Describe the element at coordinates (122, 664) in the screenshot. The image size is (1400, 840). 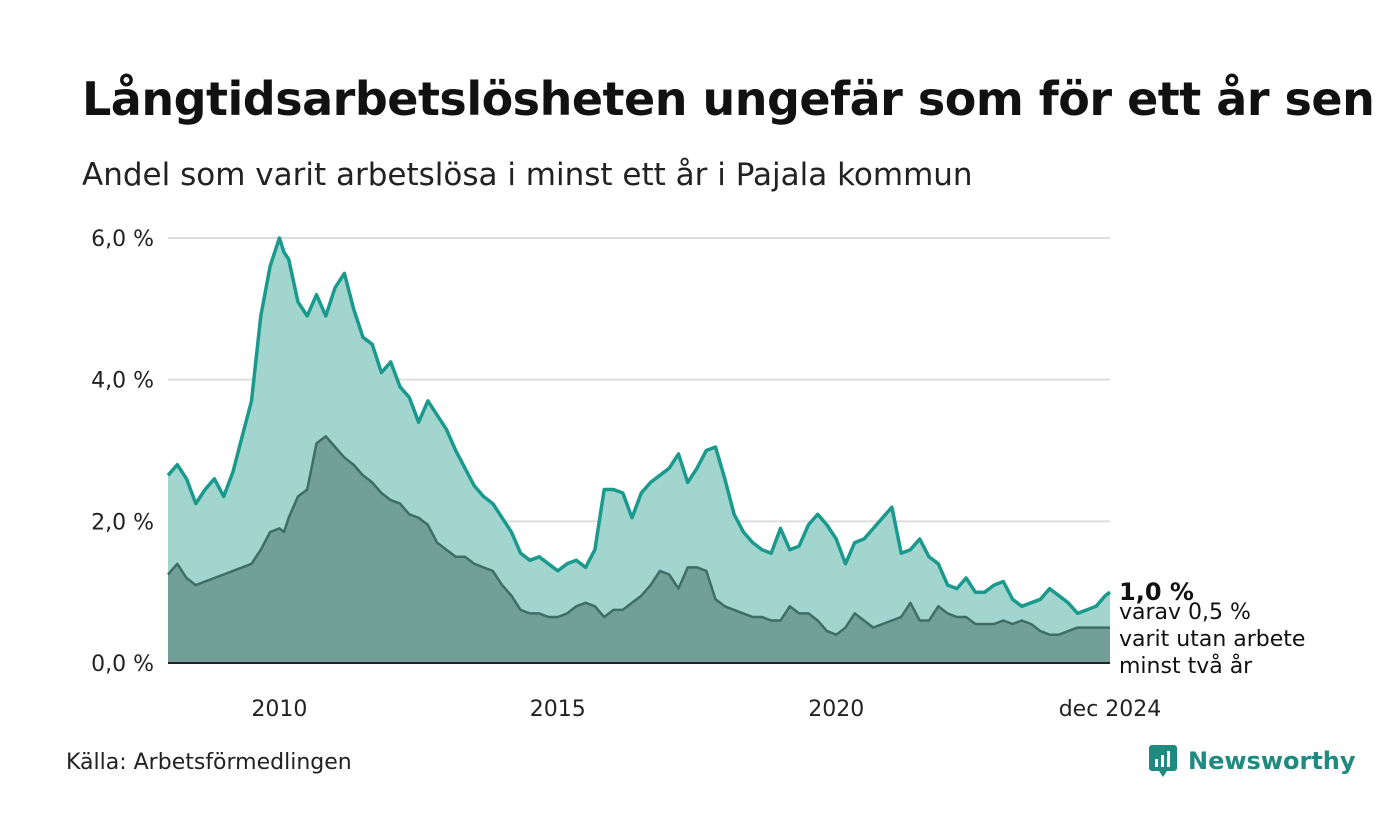
I see `y-tick-label: 0,0 %` at that location.